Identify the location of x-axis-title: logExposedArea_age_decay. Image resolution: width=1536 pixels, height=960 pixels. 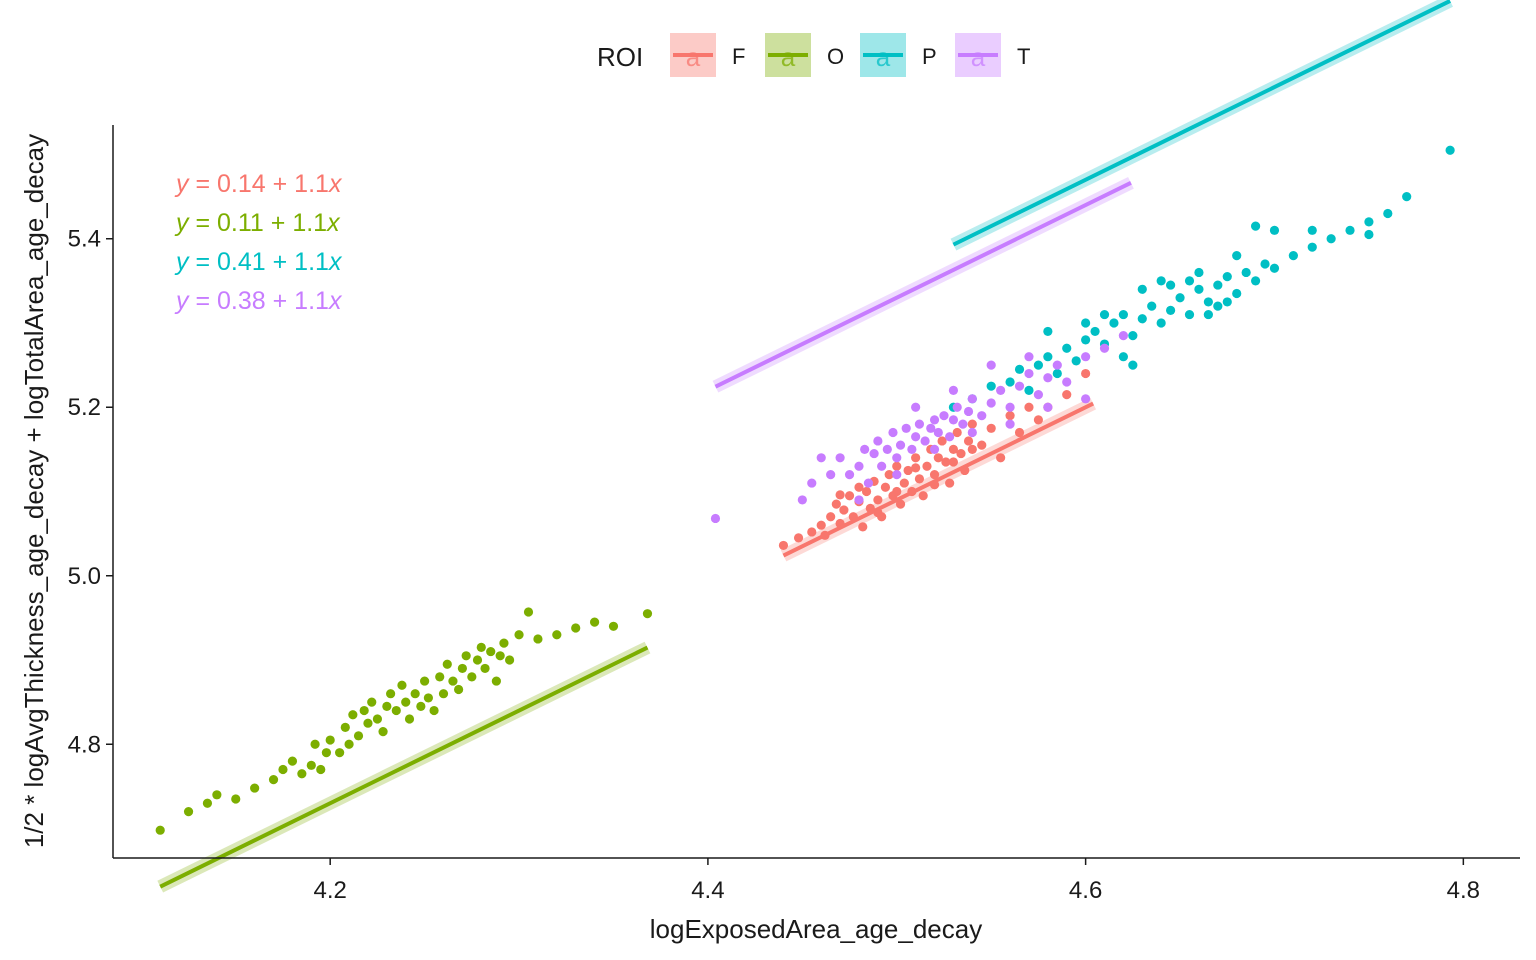
(816, 929).